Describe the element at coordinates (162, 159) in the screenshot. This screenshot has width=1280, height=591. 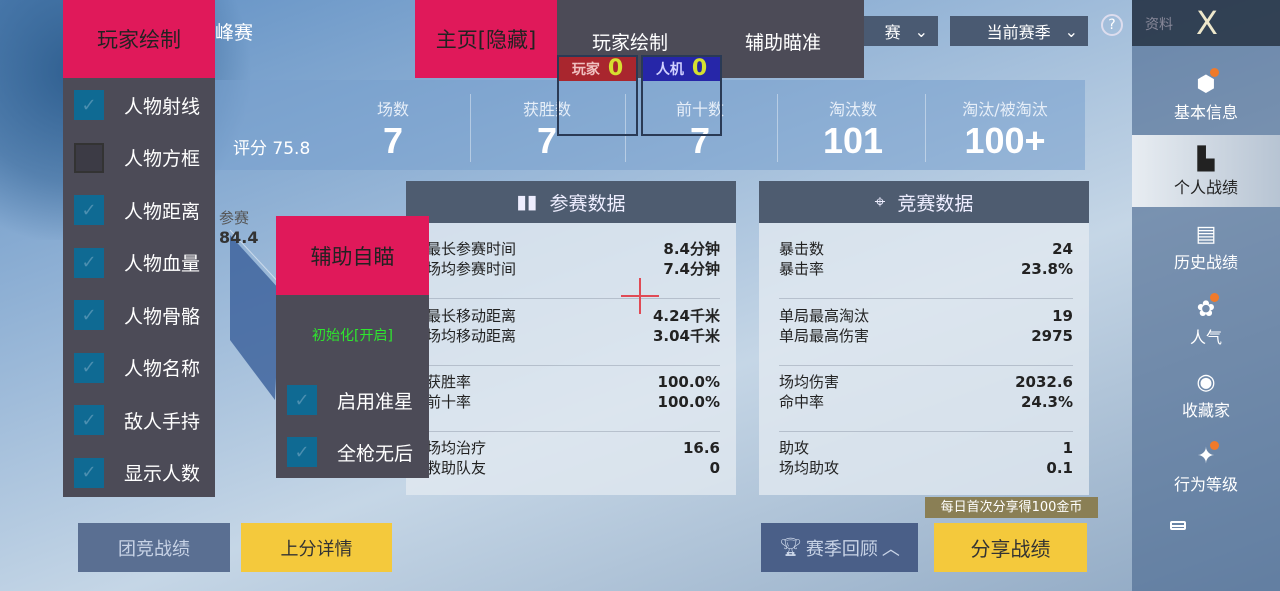
I see `toggle-label: 人物方框` at that location.